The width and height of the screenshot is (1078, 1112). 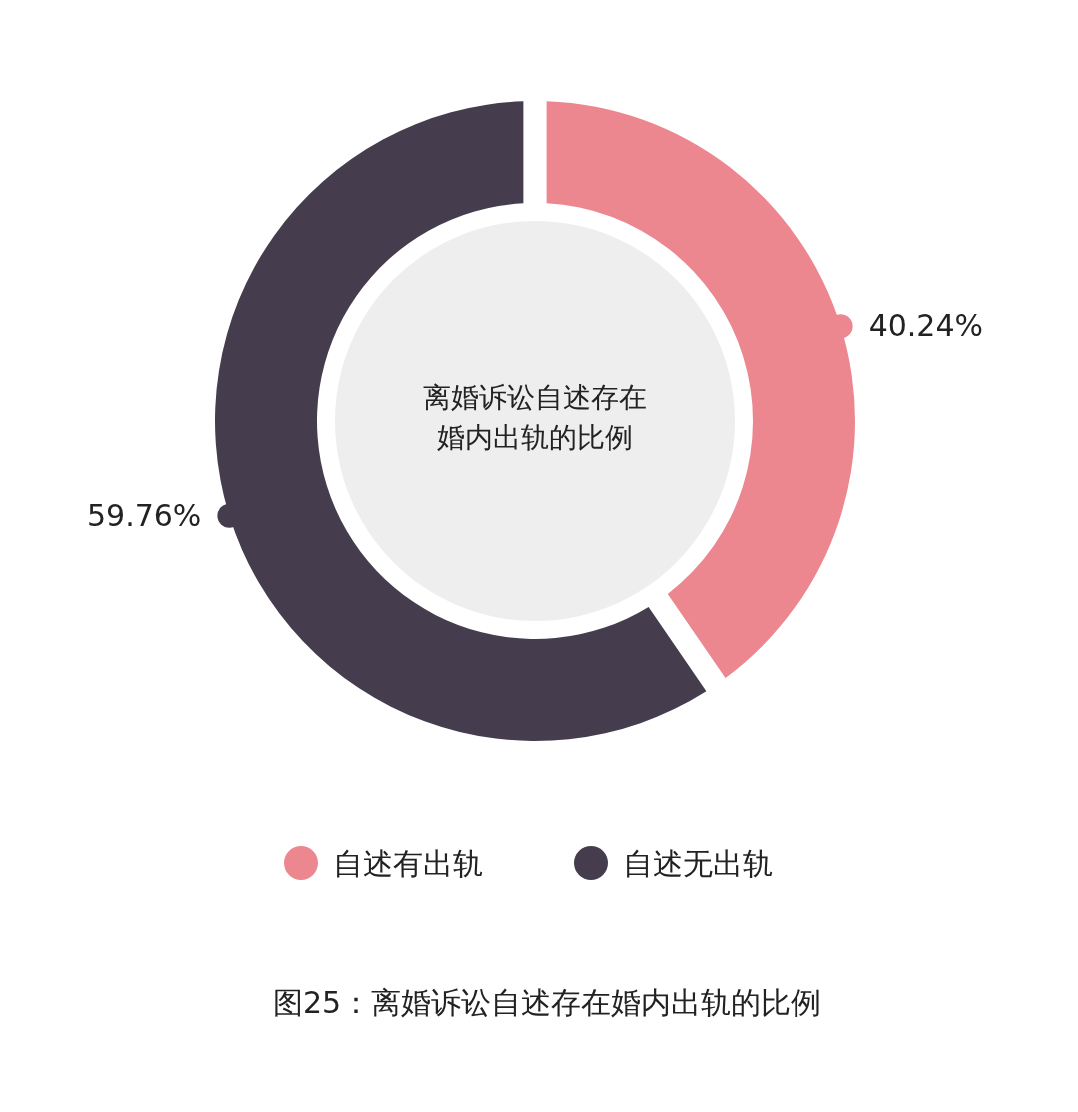 What do you see at coordinates (408, 863) in the screenshot?
I see `legend-label: 自述有出轨` at bounding box center [408, 863].